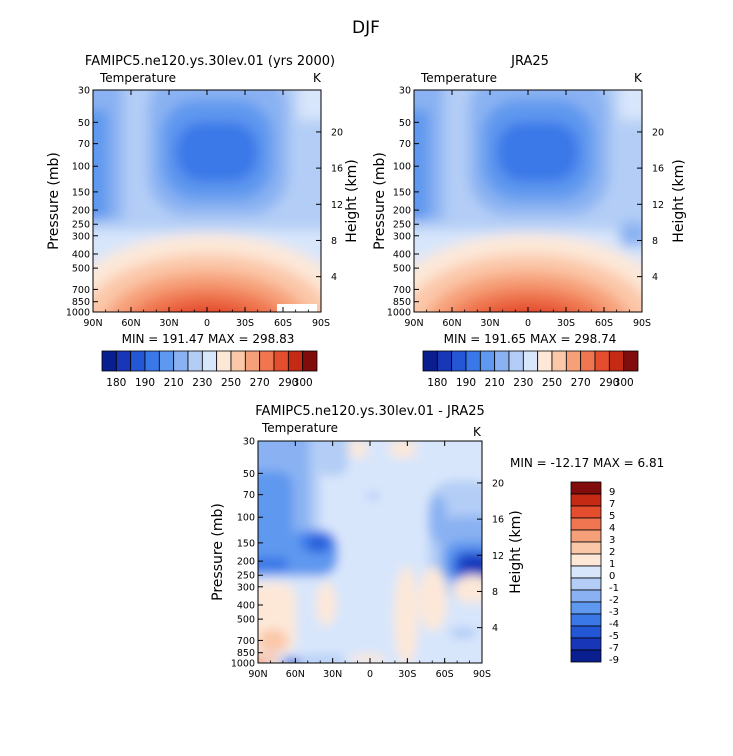 This screenshot has width=733, height=756. Describe the element at coordinates (658, 169) in the screenshot. I see `y2-tick-label: 16` at that location.